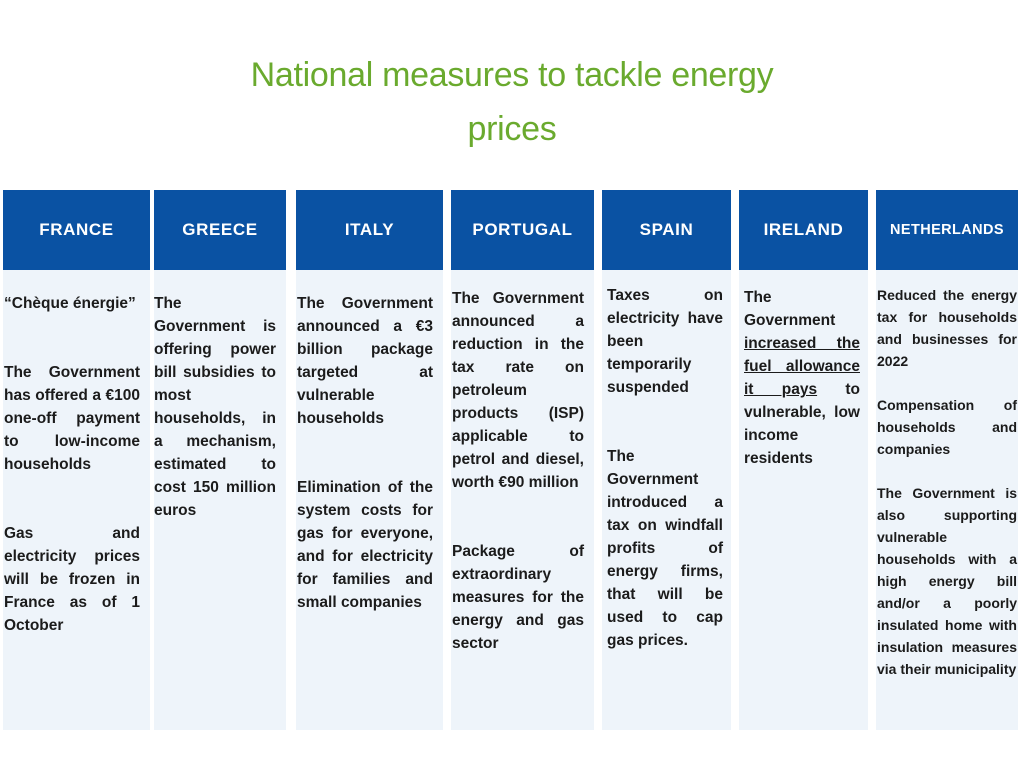 This screenshot has height=768, width=1024. I want to click on column-header: ITALY, so click(369, 230).